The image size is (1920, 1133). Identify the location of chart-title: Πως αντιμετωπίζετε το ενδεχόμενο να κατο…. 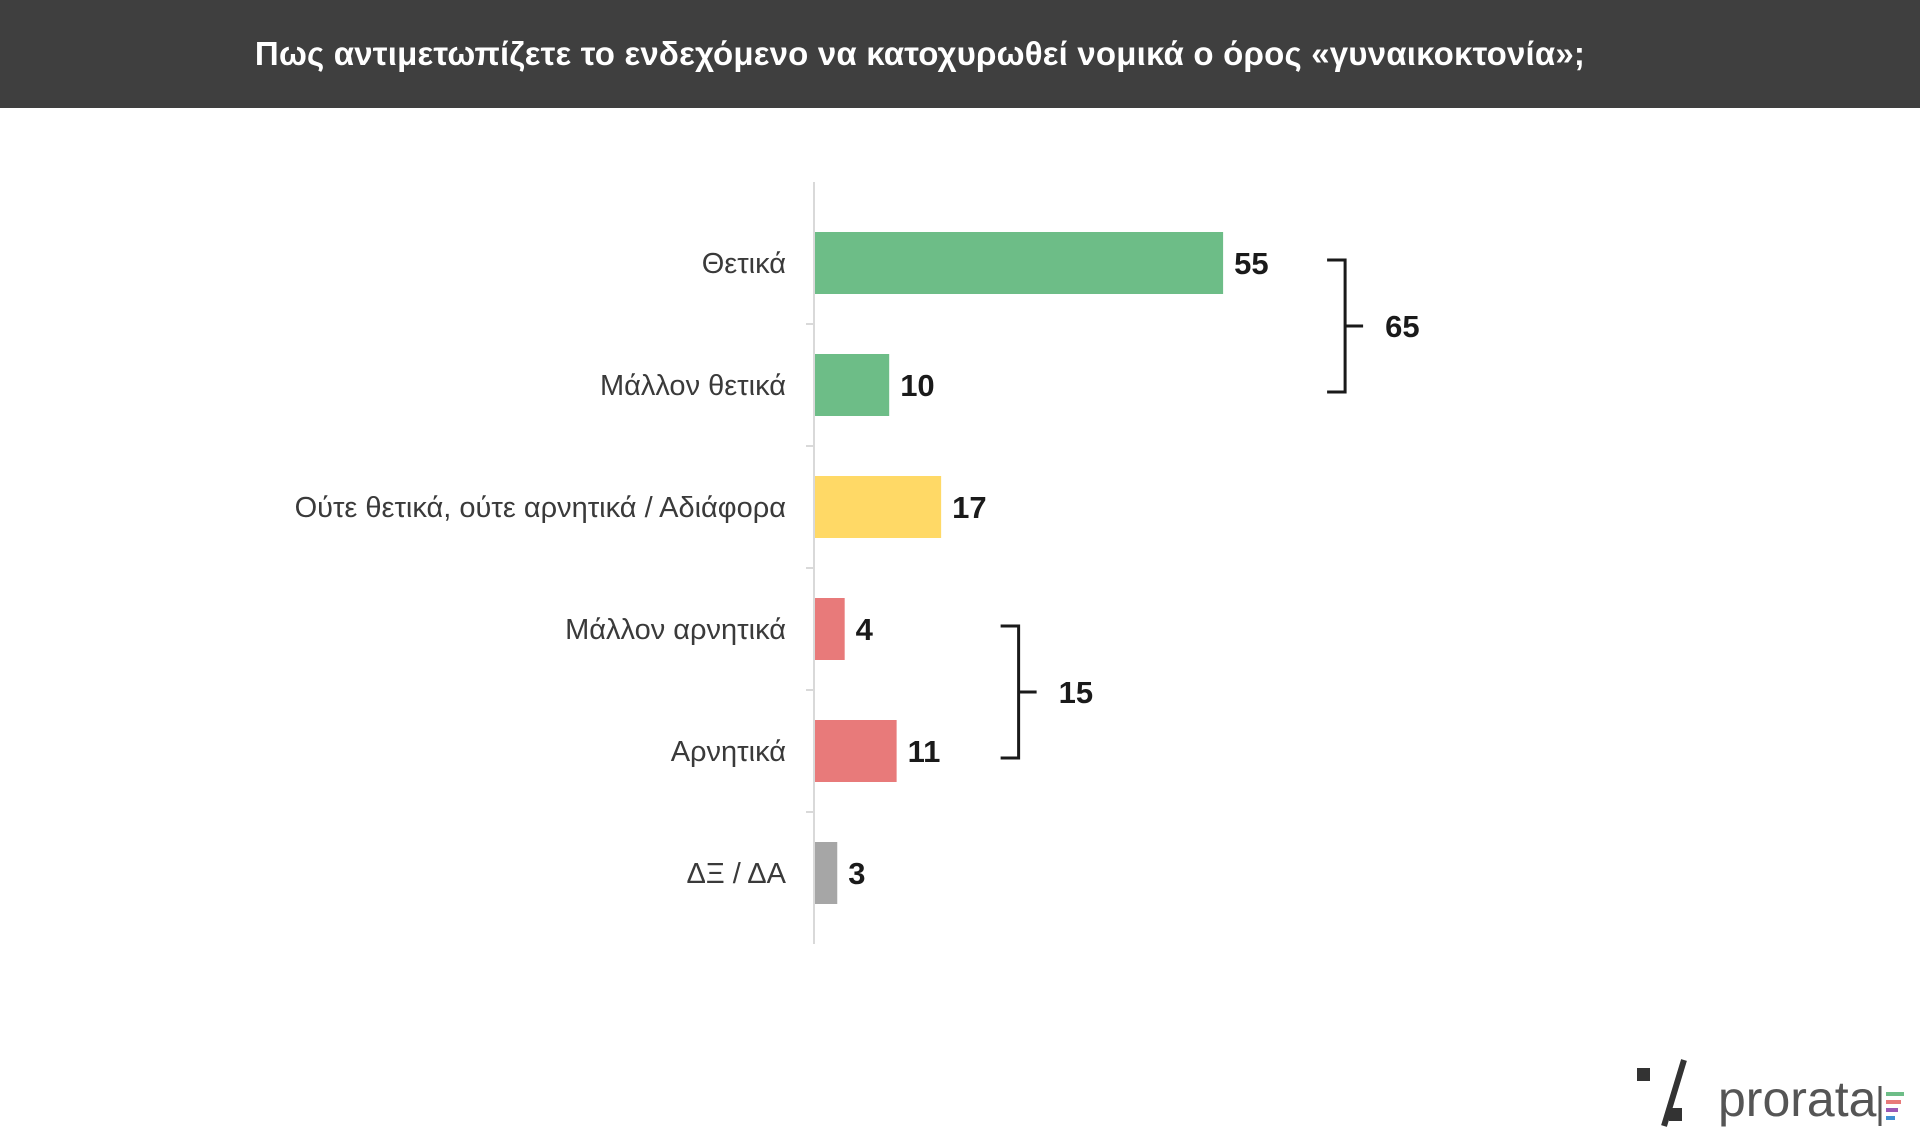
(920, 53).